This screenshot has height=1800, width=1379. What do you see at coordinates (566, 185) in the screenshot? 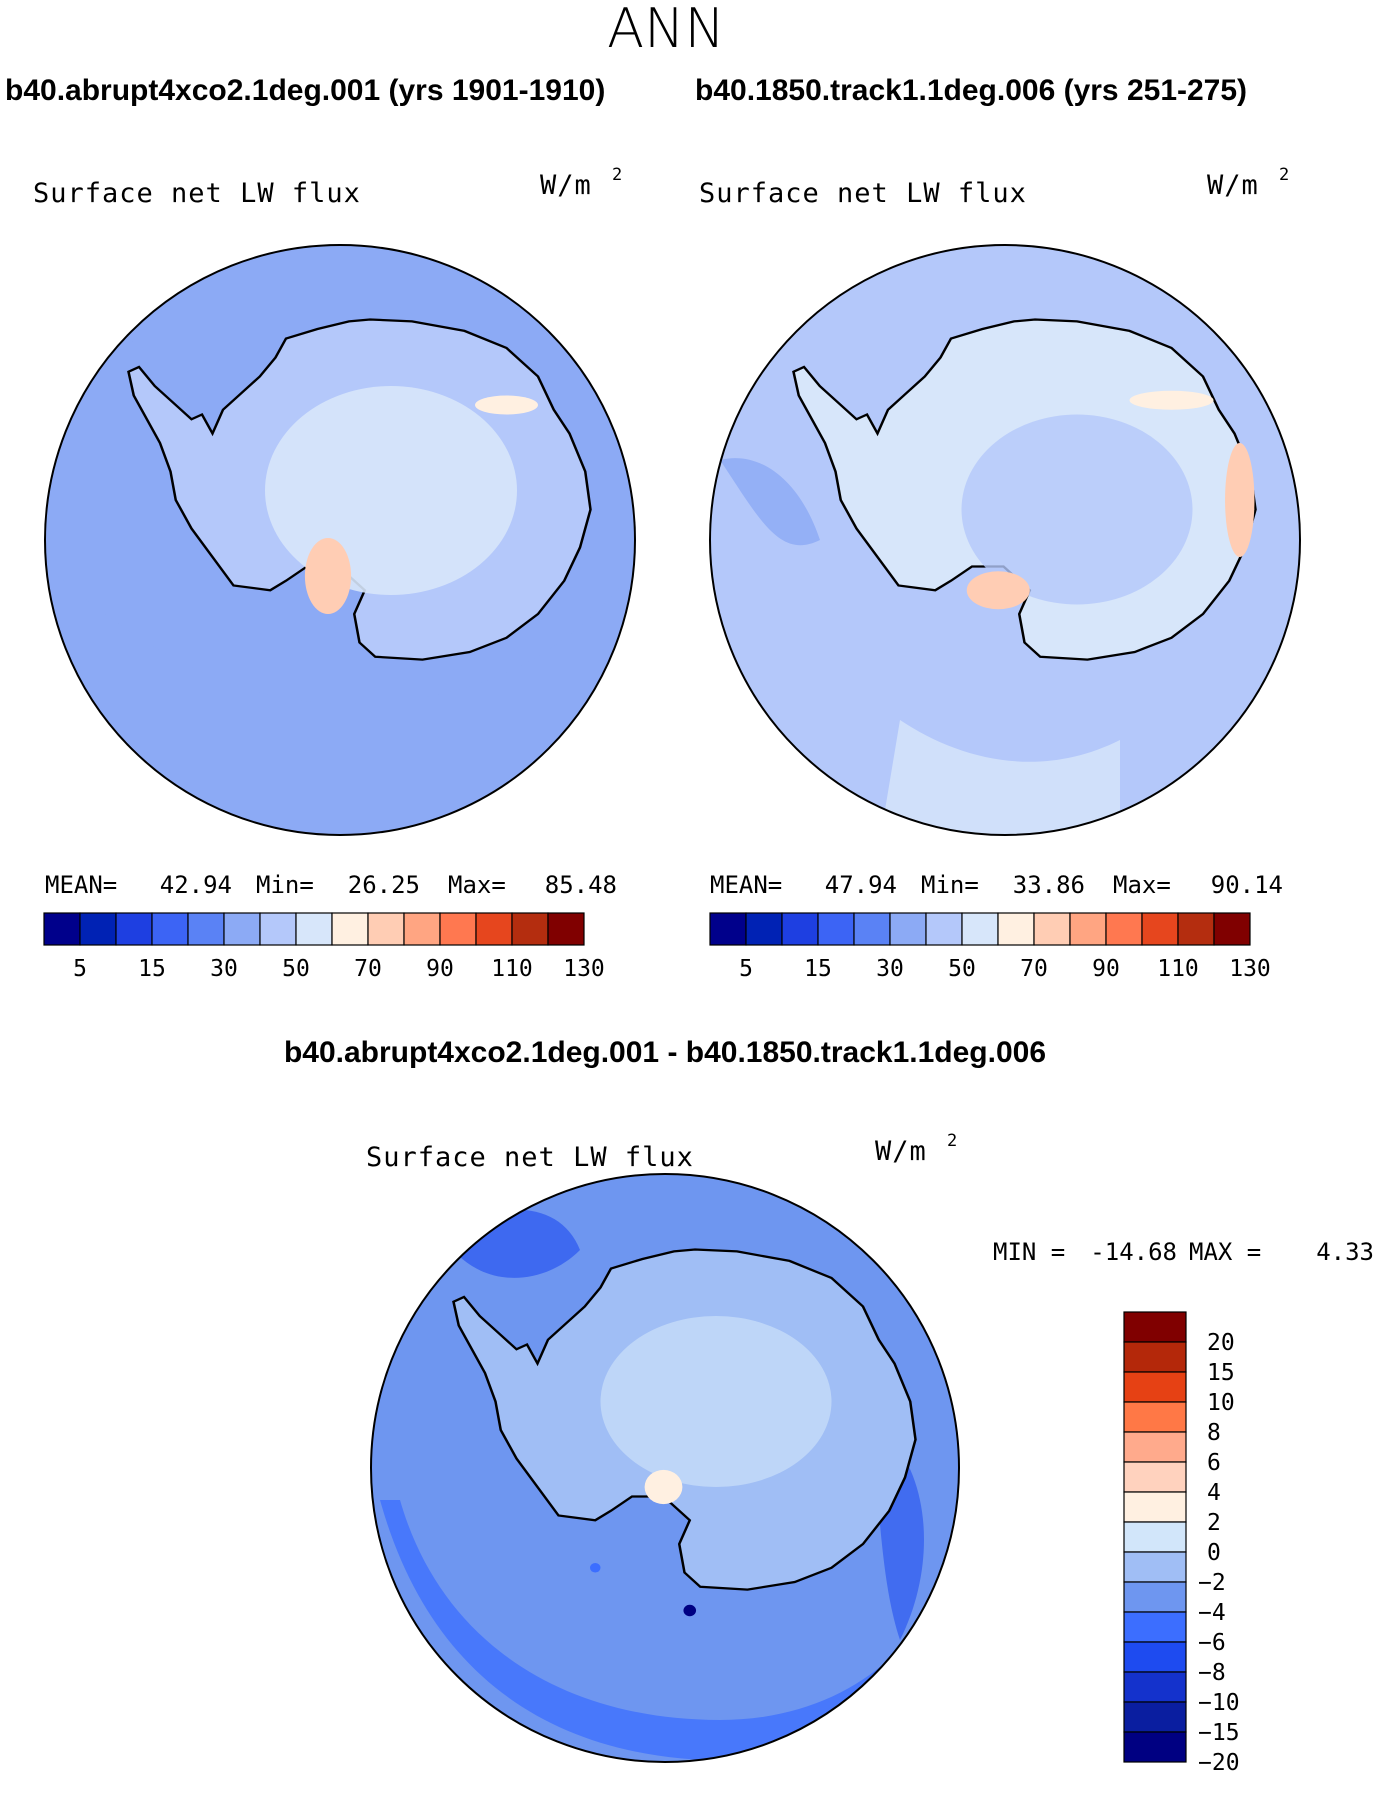
I see `panel-a-units: W/m` at bounding box center [566, 185].